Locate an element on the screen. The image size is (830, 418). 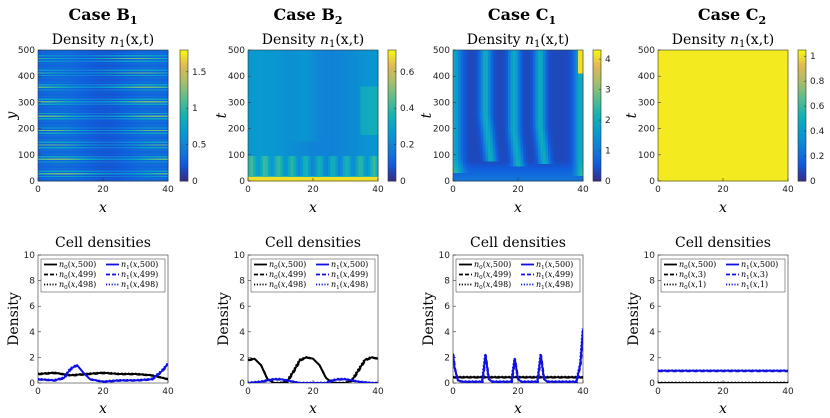
heatmap-title-var: n is located at coordinates (114, 40).